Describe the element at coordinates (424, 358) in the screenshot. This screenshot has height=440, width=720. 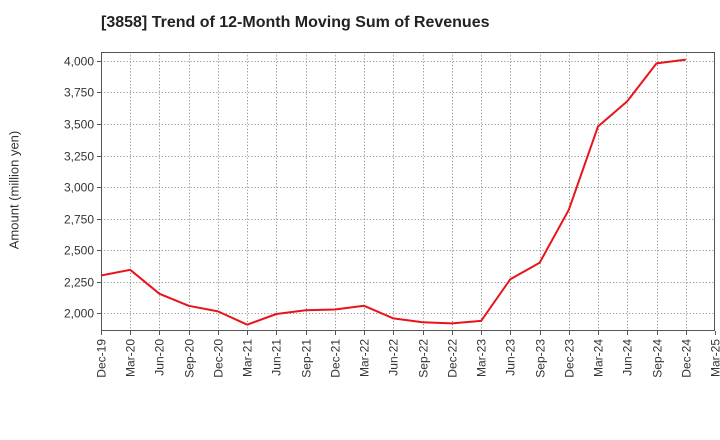
I see `x-tick-label: Sep-22` at that location.